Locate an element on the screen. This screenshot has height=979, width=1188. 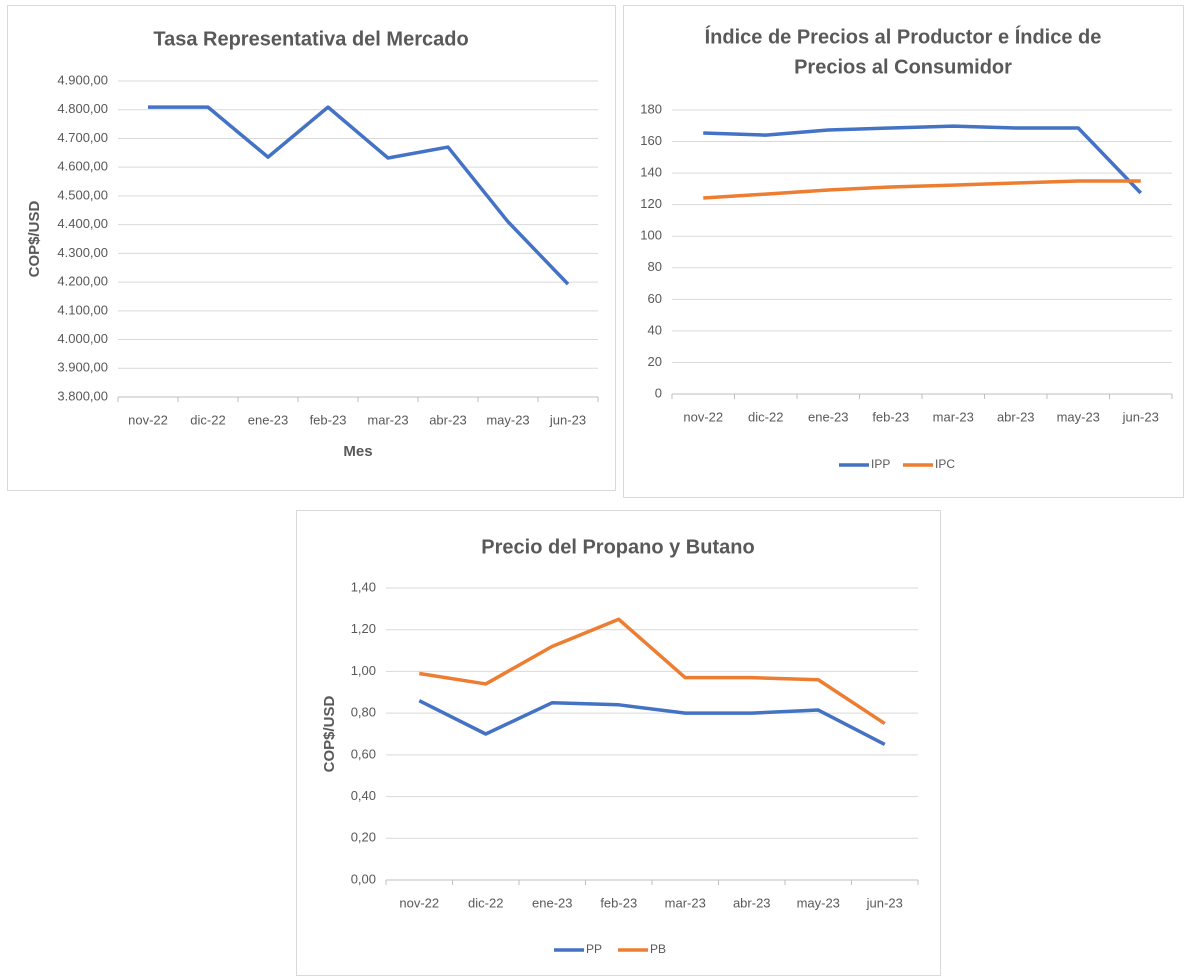
y-tick-label: 0 is located at coordinates (658, 392).